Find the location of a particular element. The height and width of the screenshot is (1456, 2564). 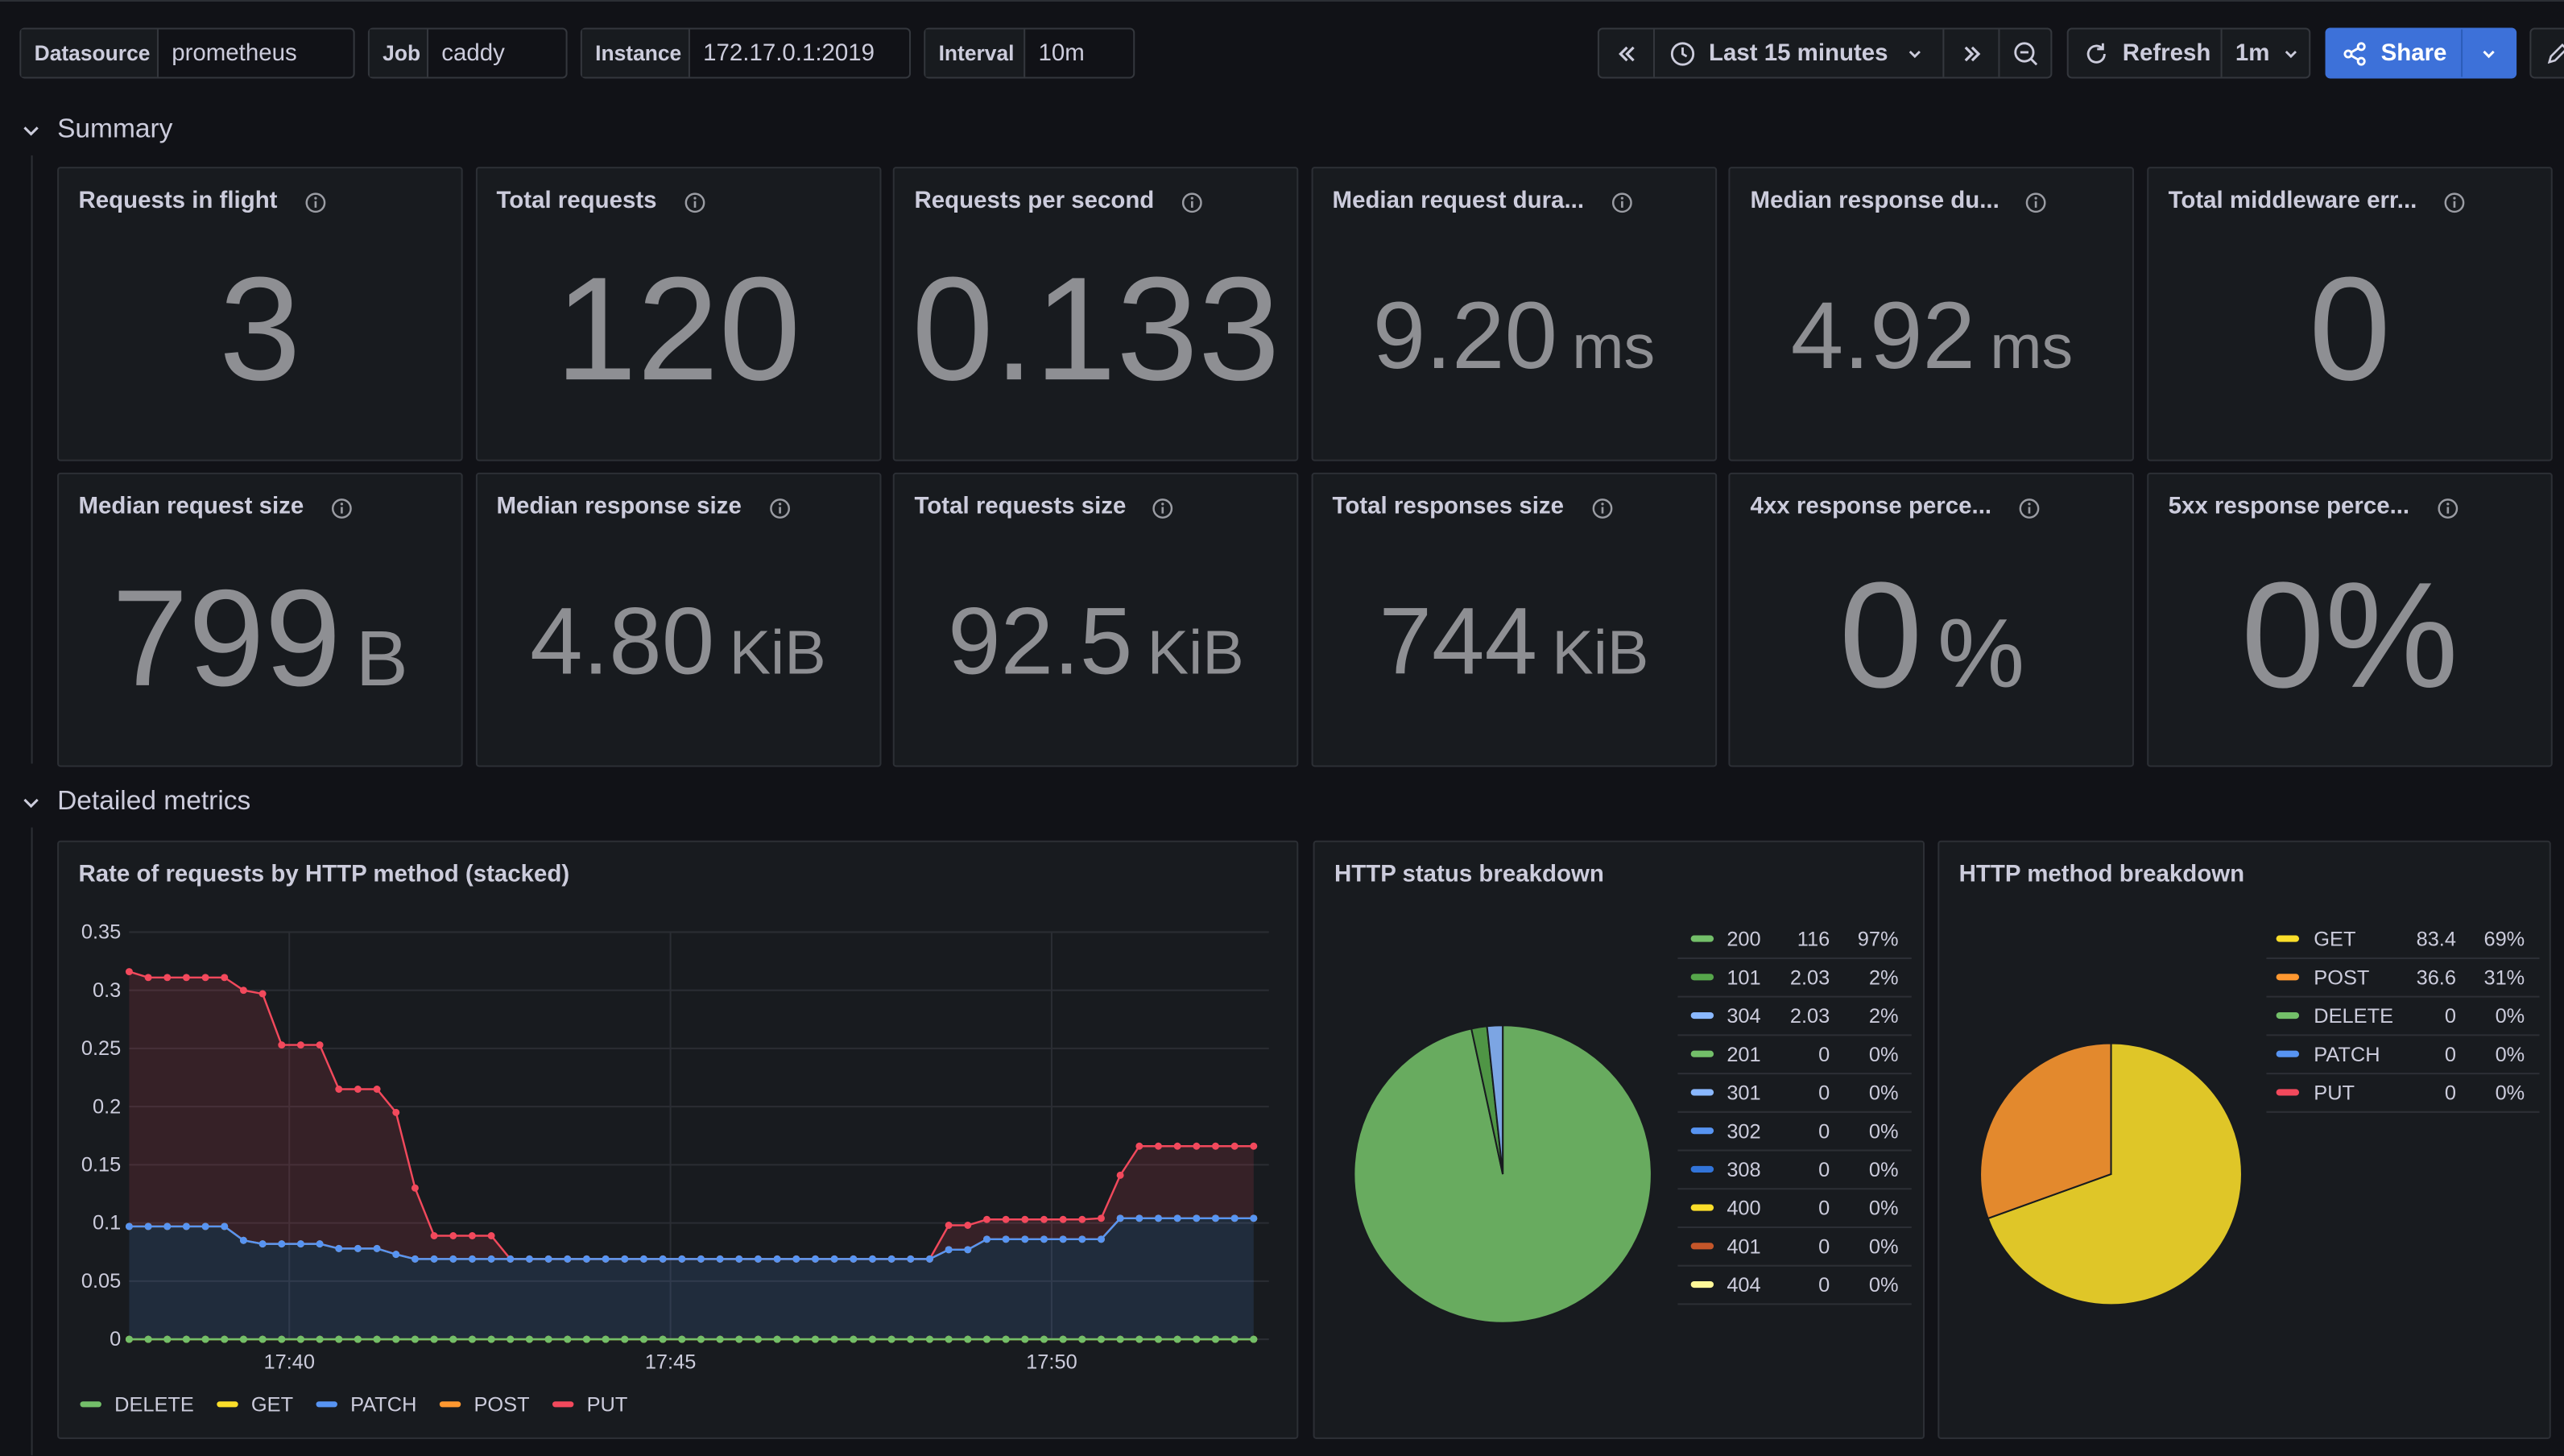

legend-label: 401 is located at coordinates (1743, 1247).